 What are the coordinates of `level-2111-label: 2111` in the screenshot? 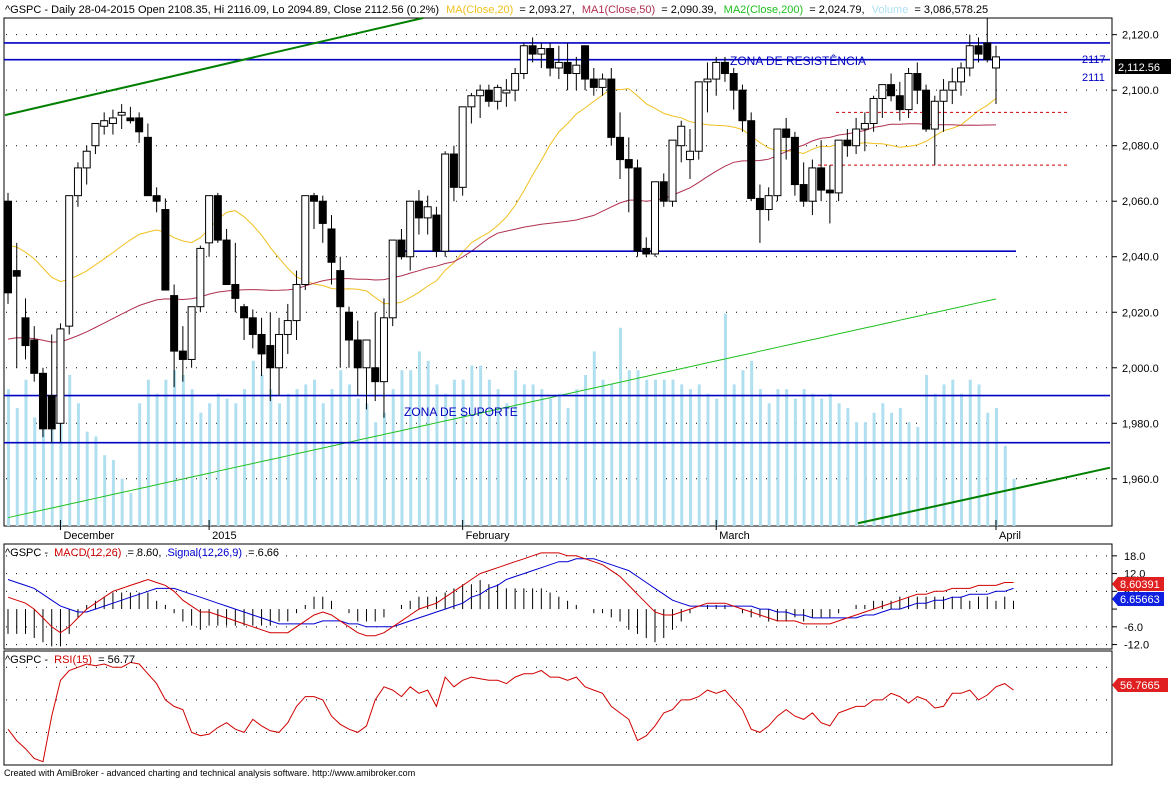 It's located at (1093, 78).